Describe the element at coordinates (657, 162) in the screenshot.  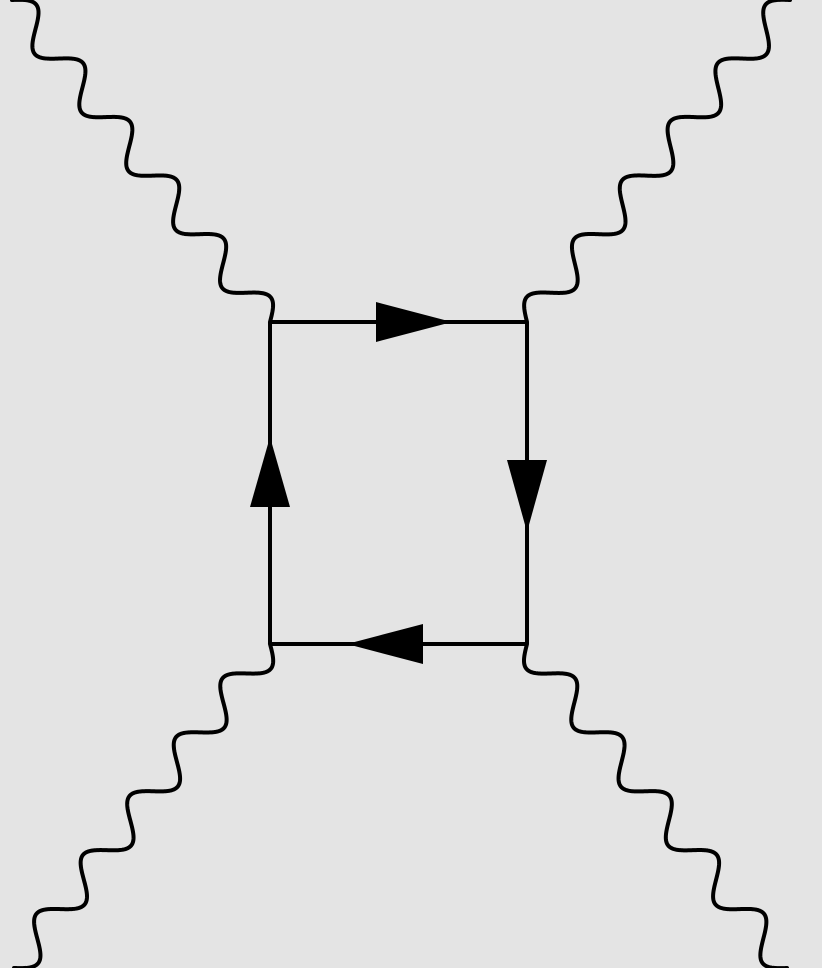
I see `photon-line-top-right` at that location.